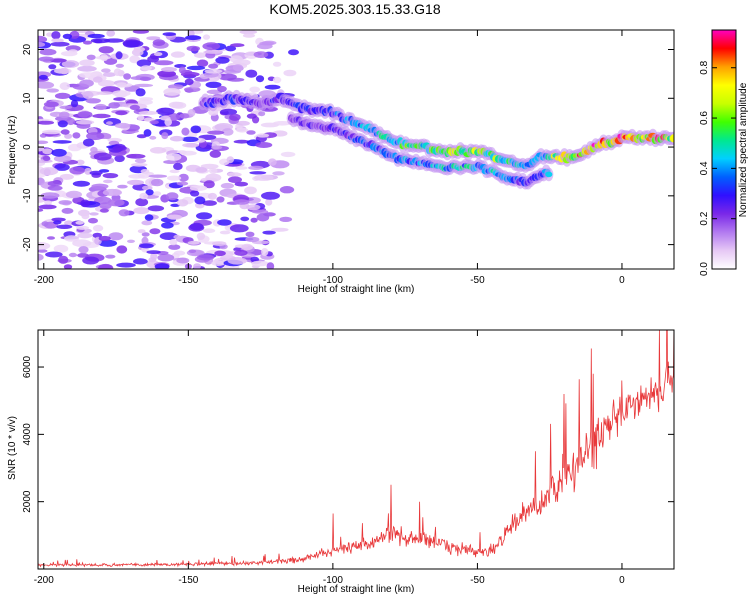  Describe the element at coordinates (27, 244) in the screenshot. I see `y-tick-label: -20` at that location.